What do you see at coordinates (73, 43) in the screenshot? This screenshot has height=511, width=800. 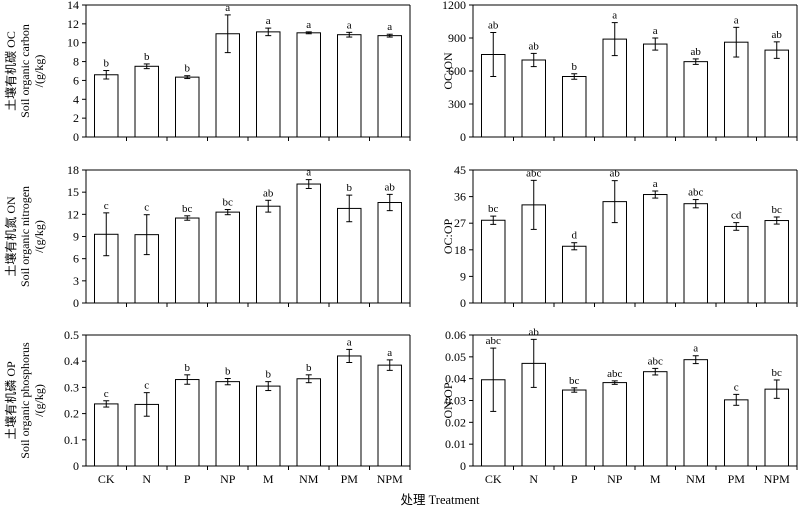 I see `y-tick-label: 10` at bounding box center [73, 43].